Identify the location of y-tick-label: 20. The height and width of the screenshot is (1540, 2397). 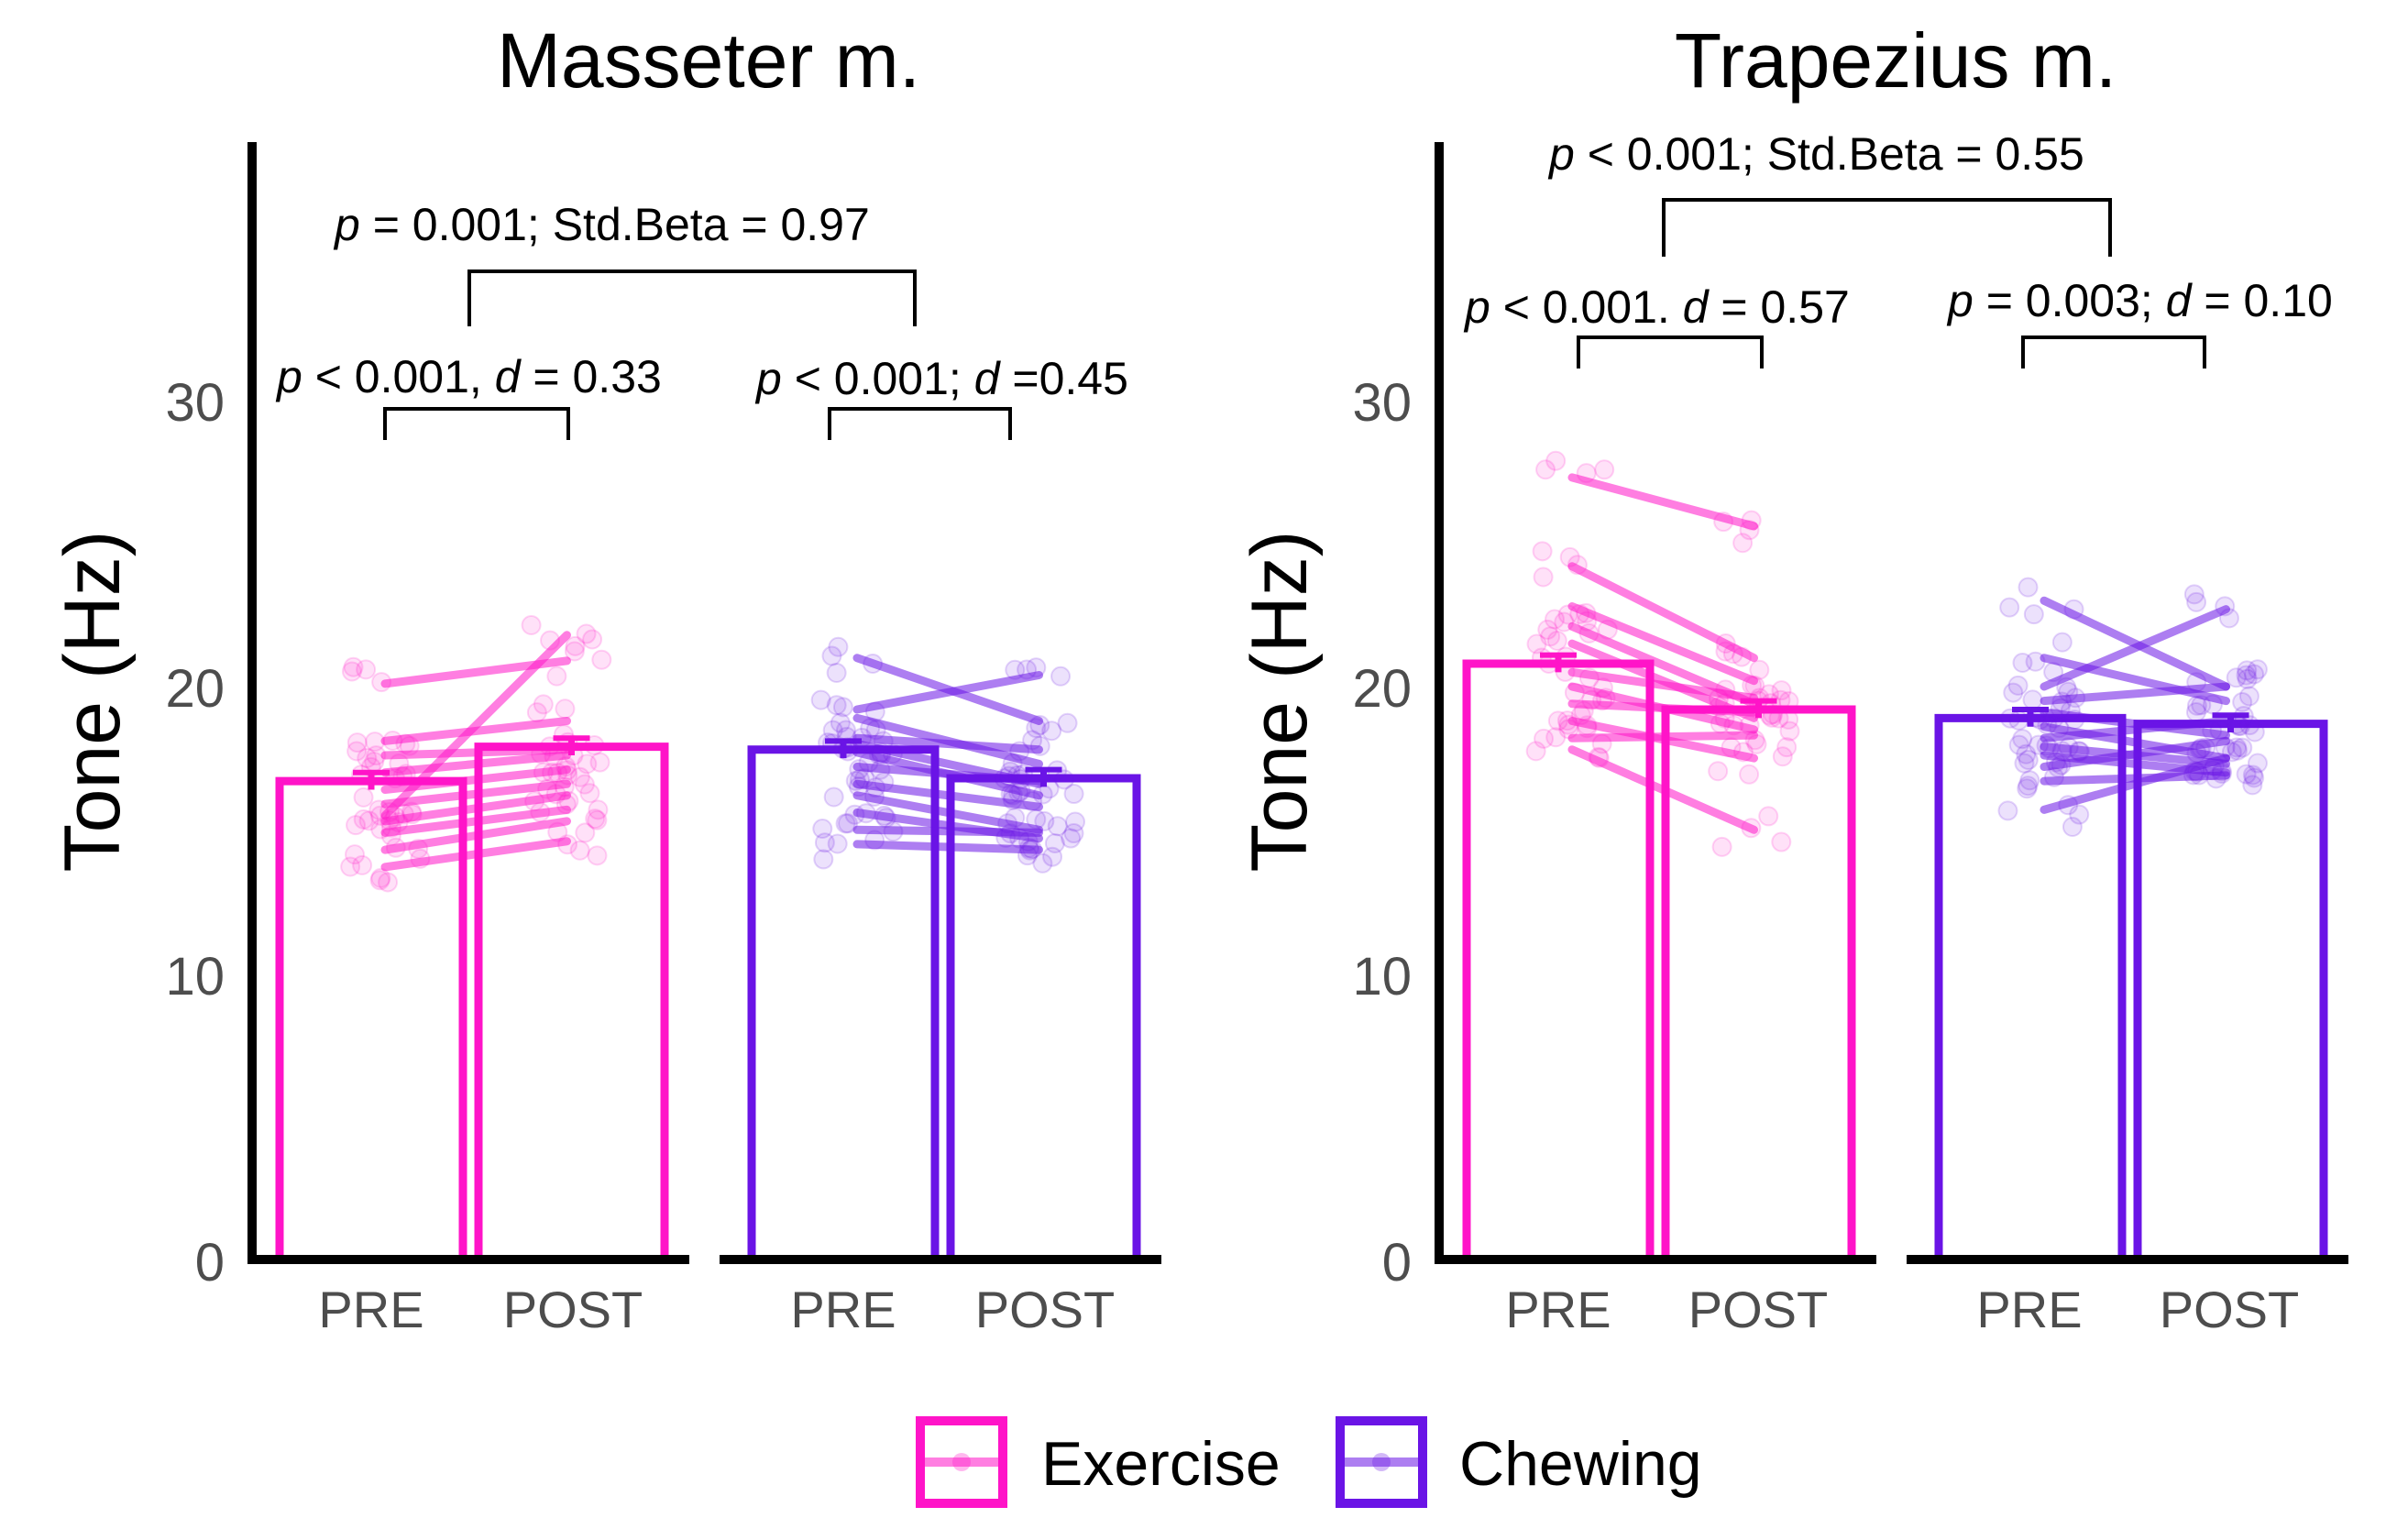
(1382, 689).